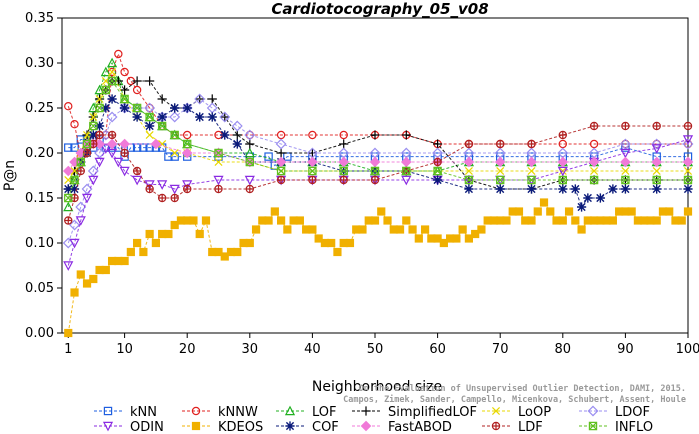 The image size is (699, 434). What do you see at coordinates (39, 198) in the screenshot?
I see `y-tick-label: 0.15` at bounding box center [39, 198].